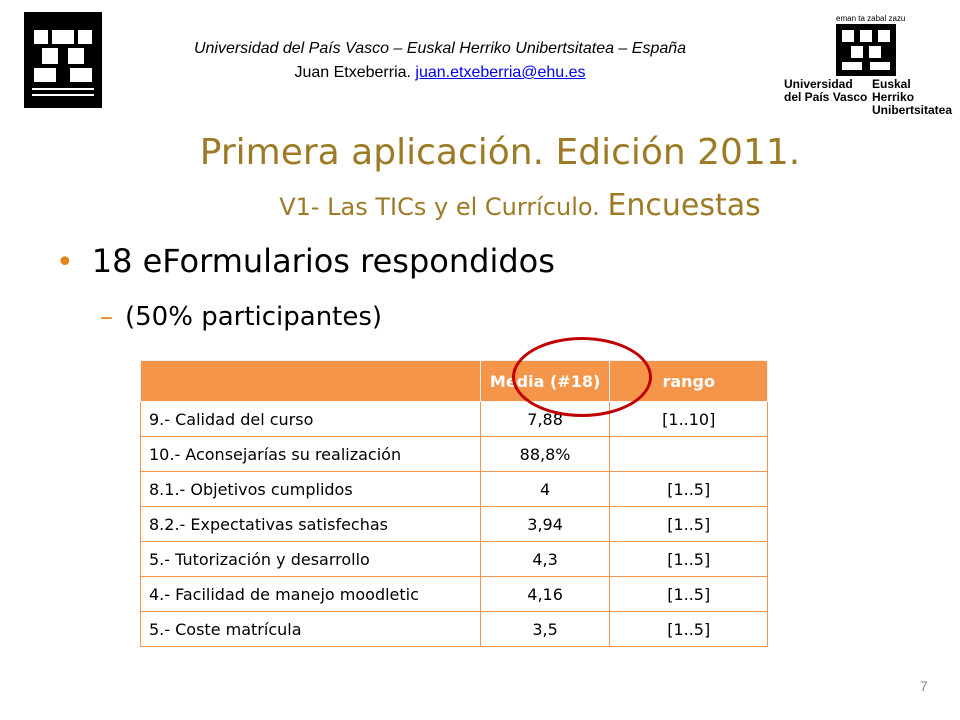 Image resolution: width=960 pixels, height=720 pixels. I want to click on table-row: 5.- Coste matrícula 3,5 [1..5], so click(454, 629).